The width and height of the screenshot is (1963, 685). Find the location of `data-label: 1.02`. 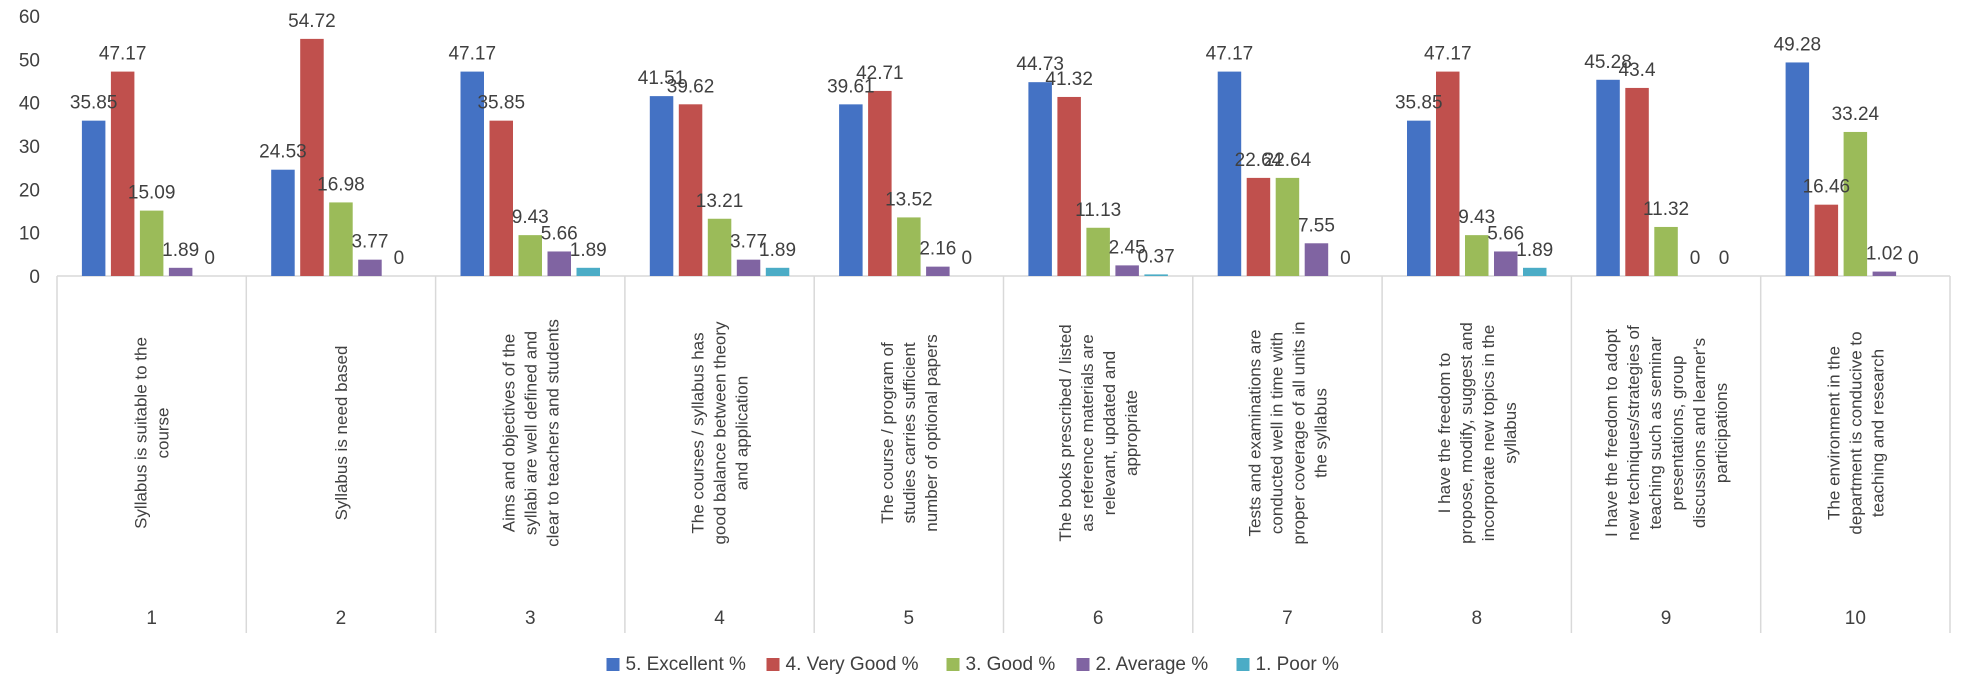

data-label: 1.02 is located at coordinates (1884, 254).